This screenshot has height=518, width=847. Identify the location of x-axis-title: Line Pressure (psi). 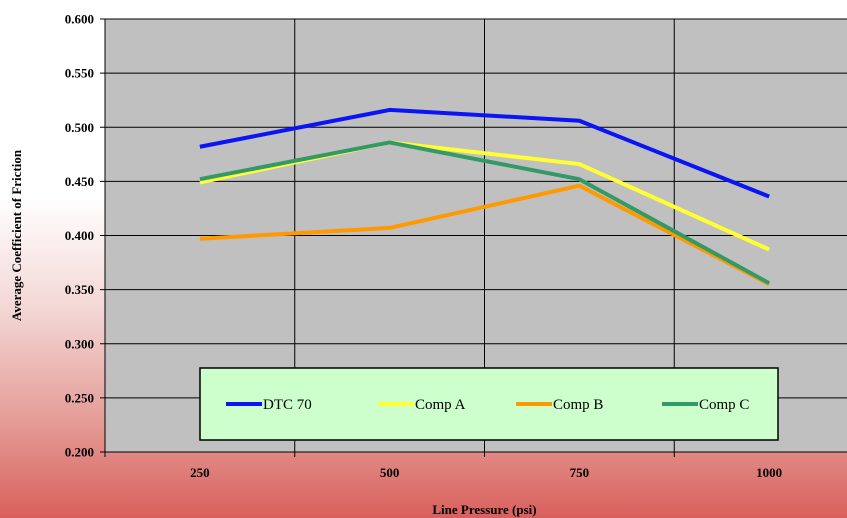
(484, 509).